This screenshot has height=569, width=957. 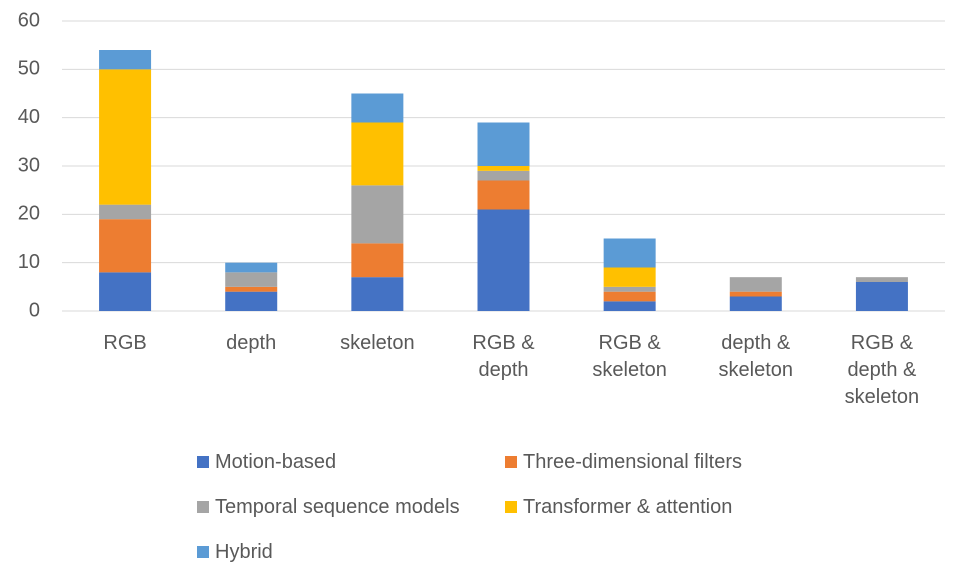 I want to click on x-tick-label: RGB & skeleton, so click(x=629, y=356).